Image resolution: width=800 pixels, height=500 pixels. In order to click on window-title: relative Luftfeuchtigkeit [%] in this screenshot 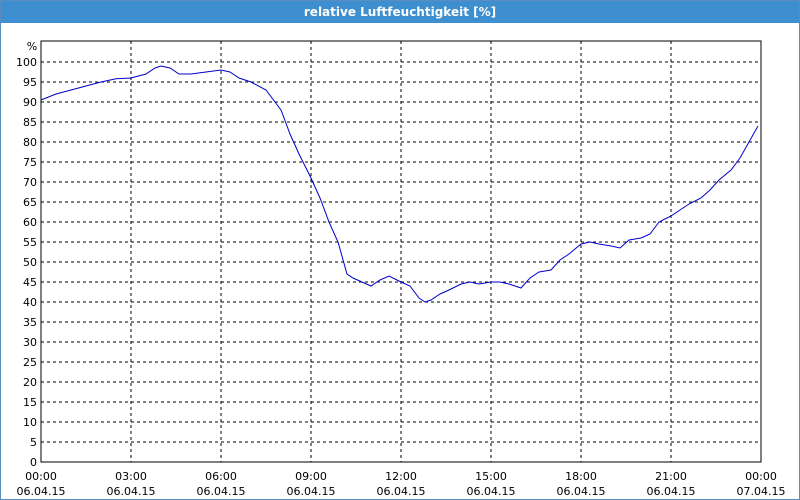, I will do `click(400, 12)`.